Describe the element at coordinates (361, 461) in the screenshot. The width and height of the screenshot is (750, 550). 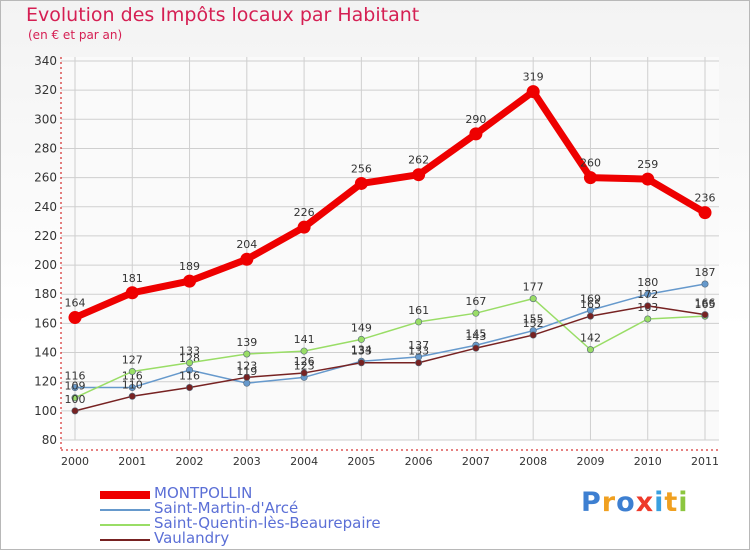
I see `x-tick-label: 2005` at that location.